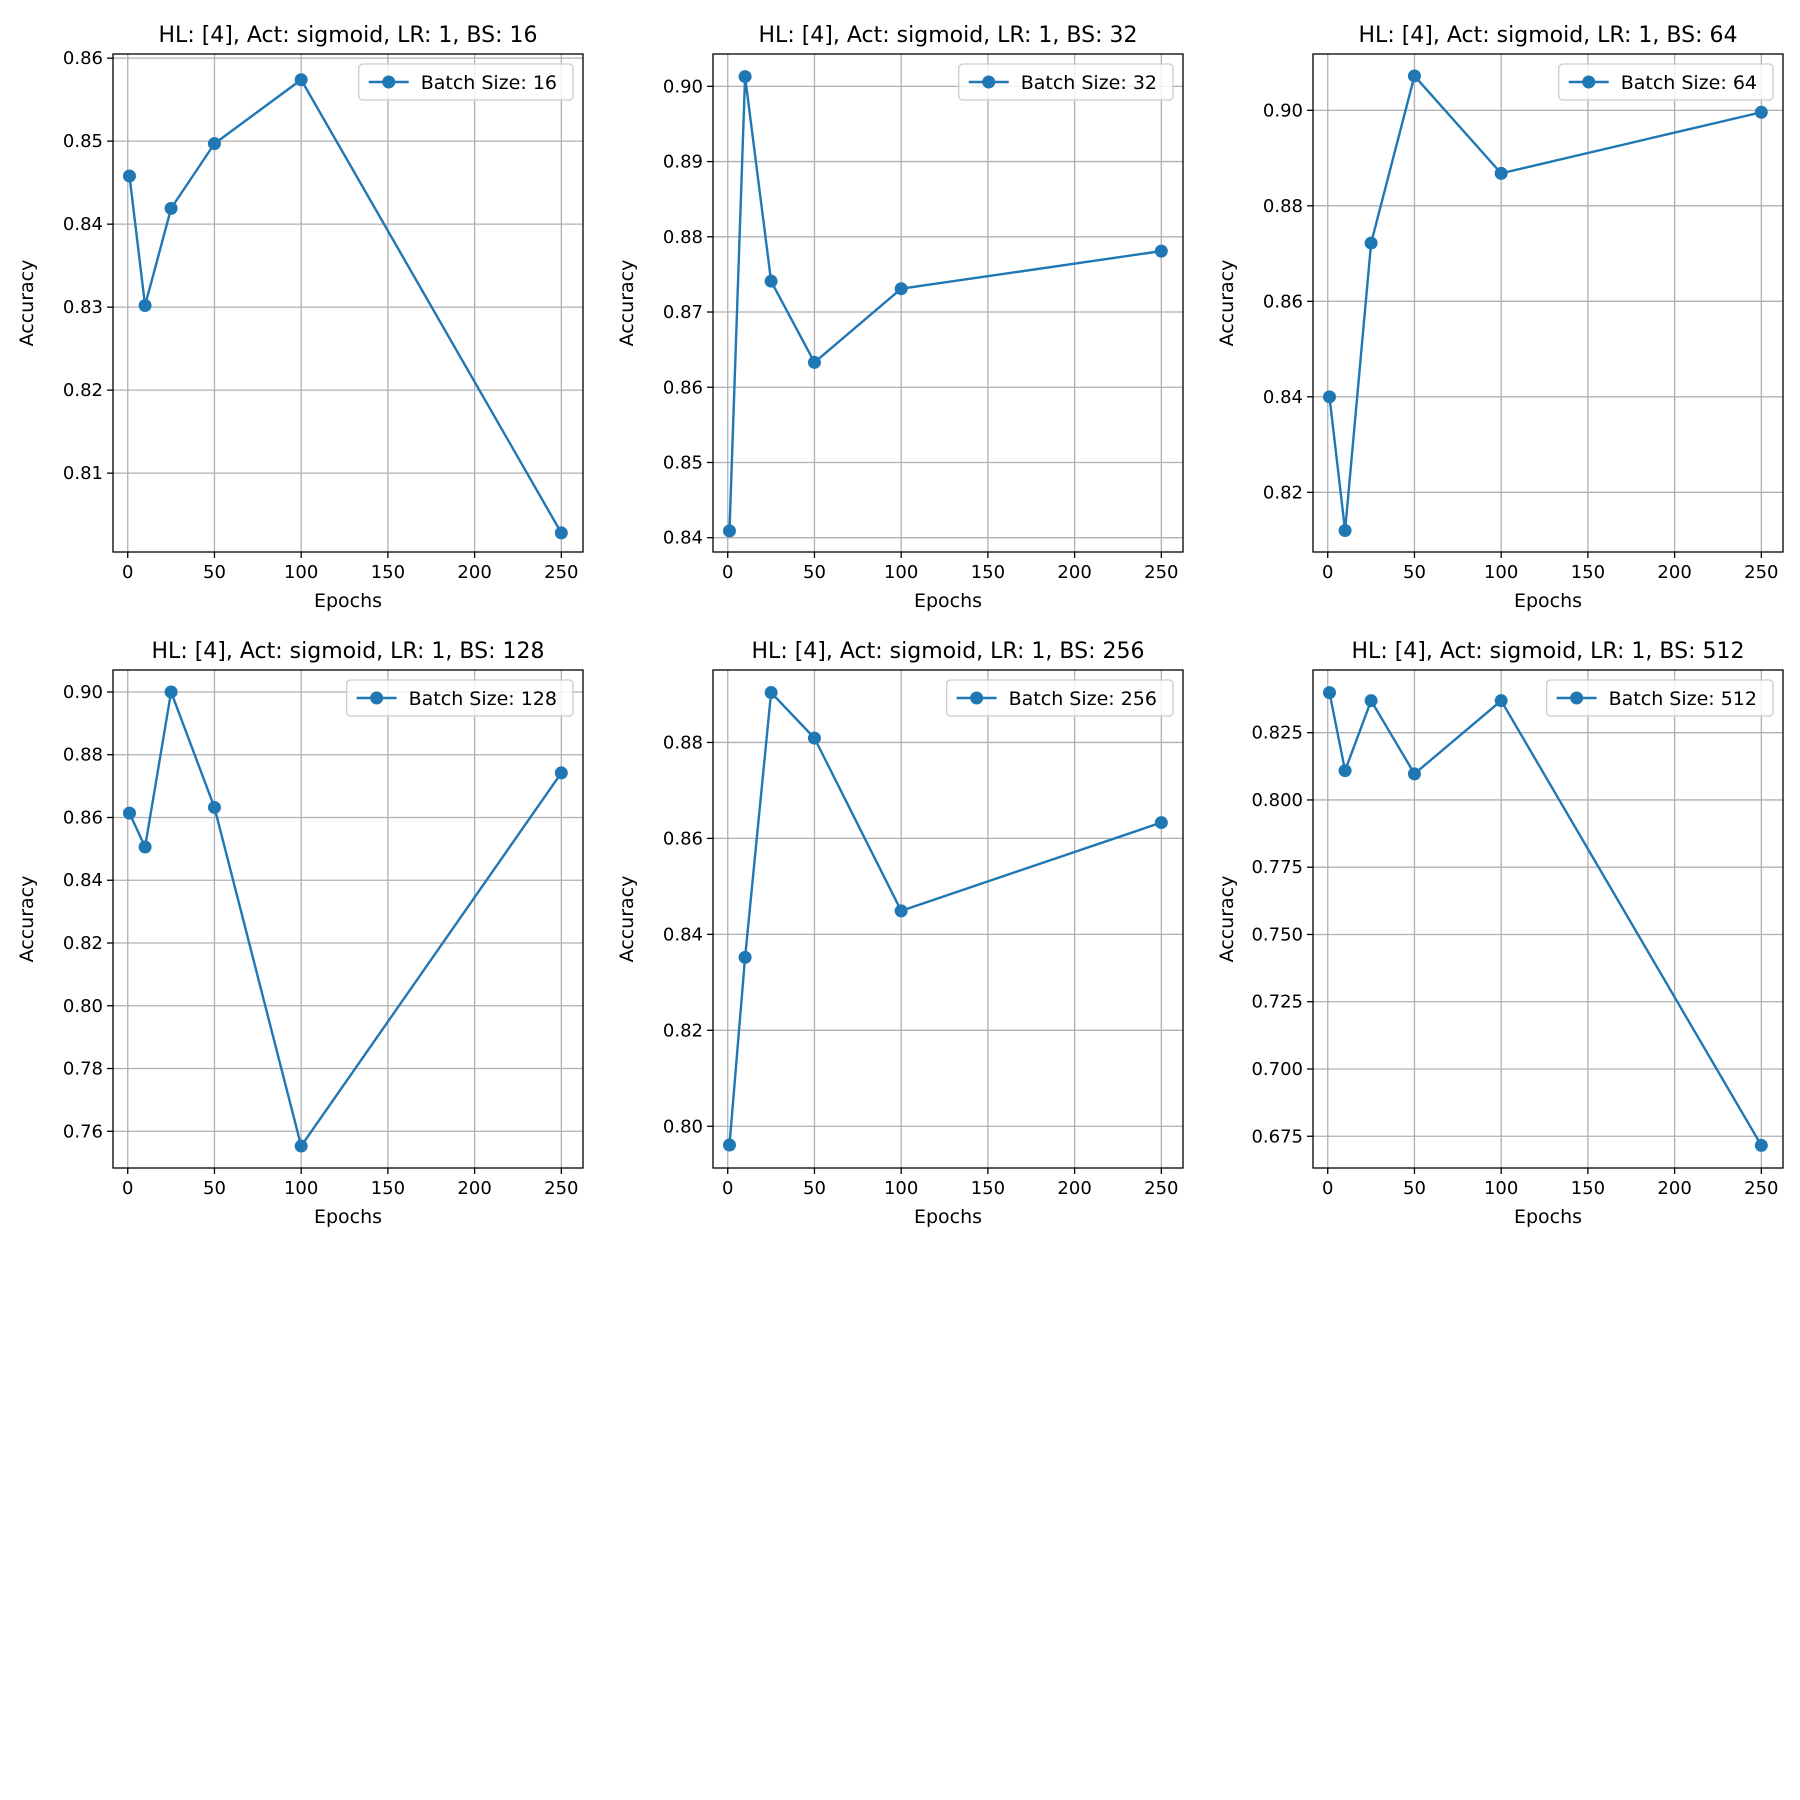 The height and width of the screenshot is (1800, 1800). I want to click on y-tick-label: 0.725, so click(1277, 1002).